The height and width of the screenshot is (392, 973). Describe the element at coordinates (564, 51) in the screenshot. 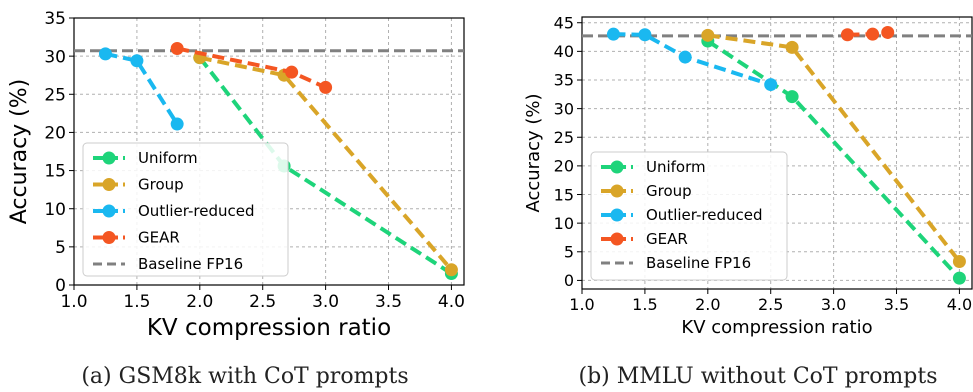

I see `y-tick-label: 40` at that location.